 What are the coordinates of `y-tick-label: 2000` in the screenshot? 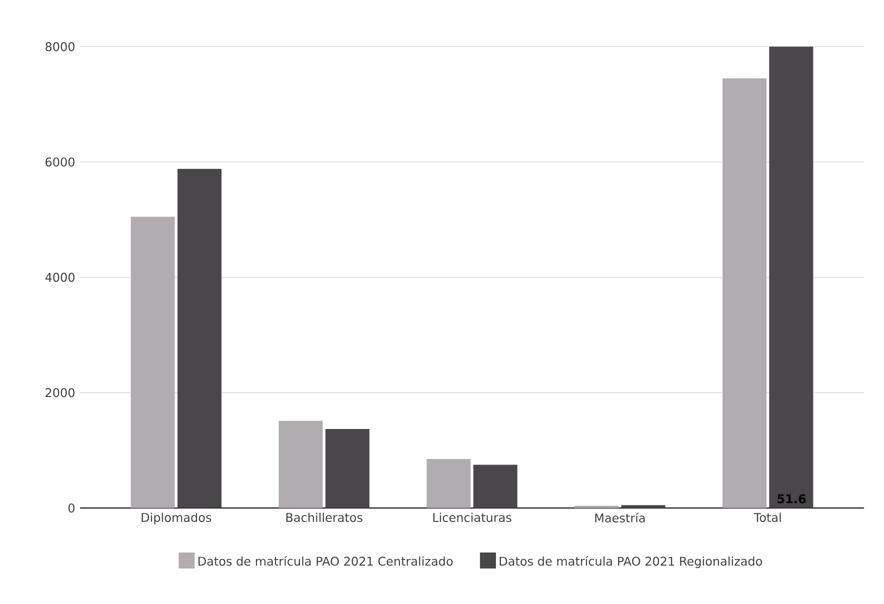 It's located at (60, 393).